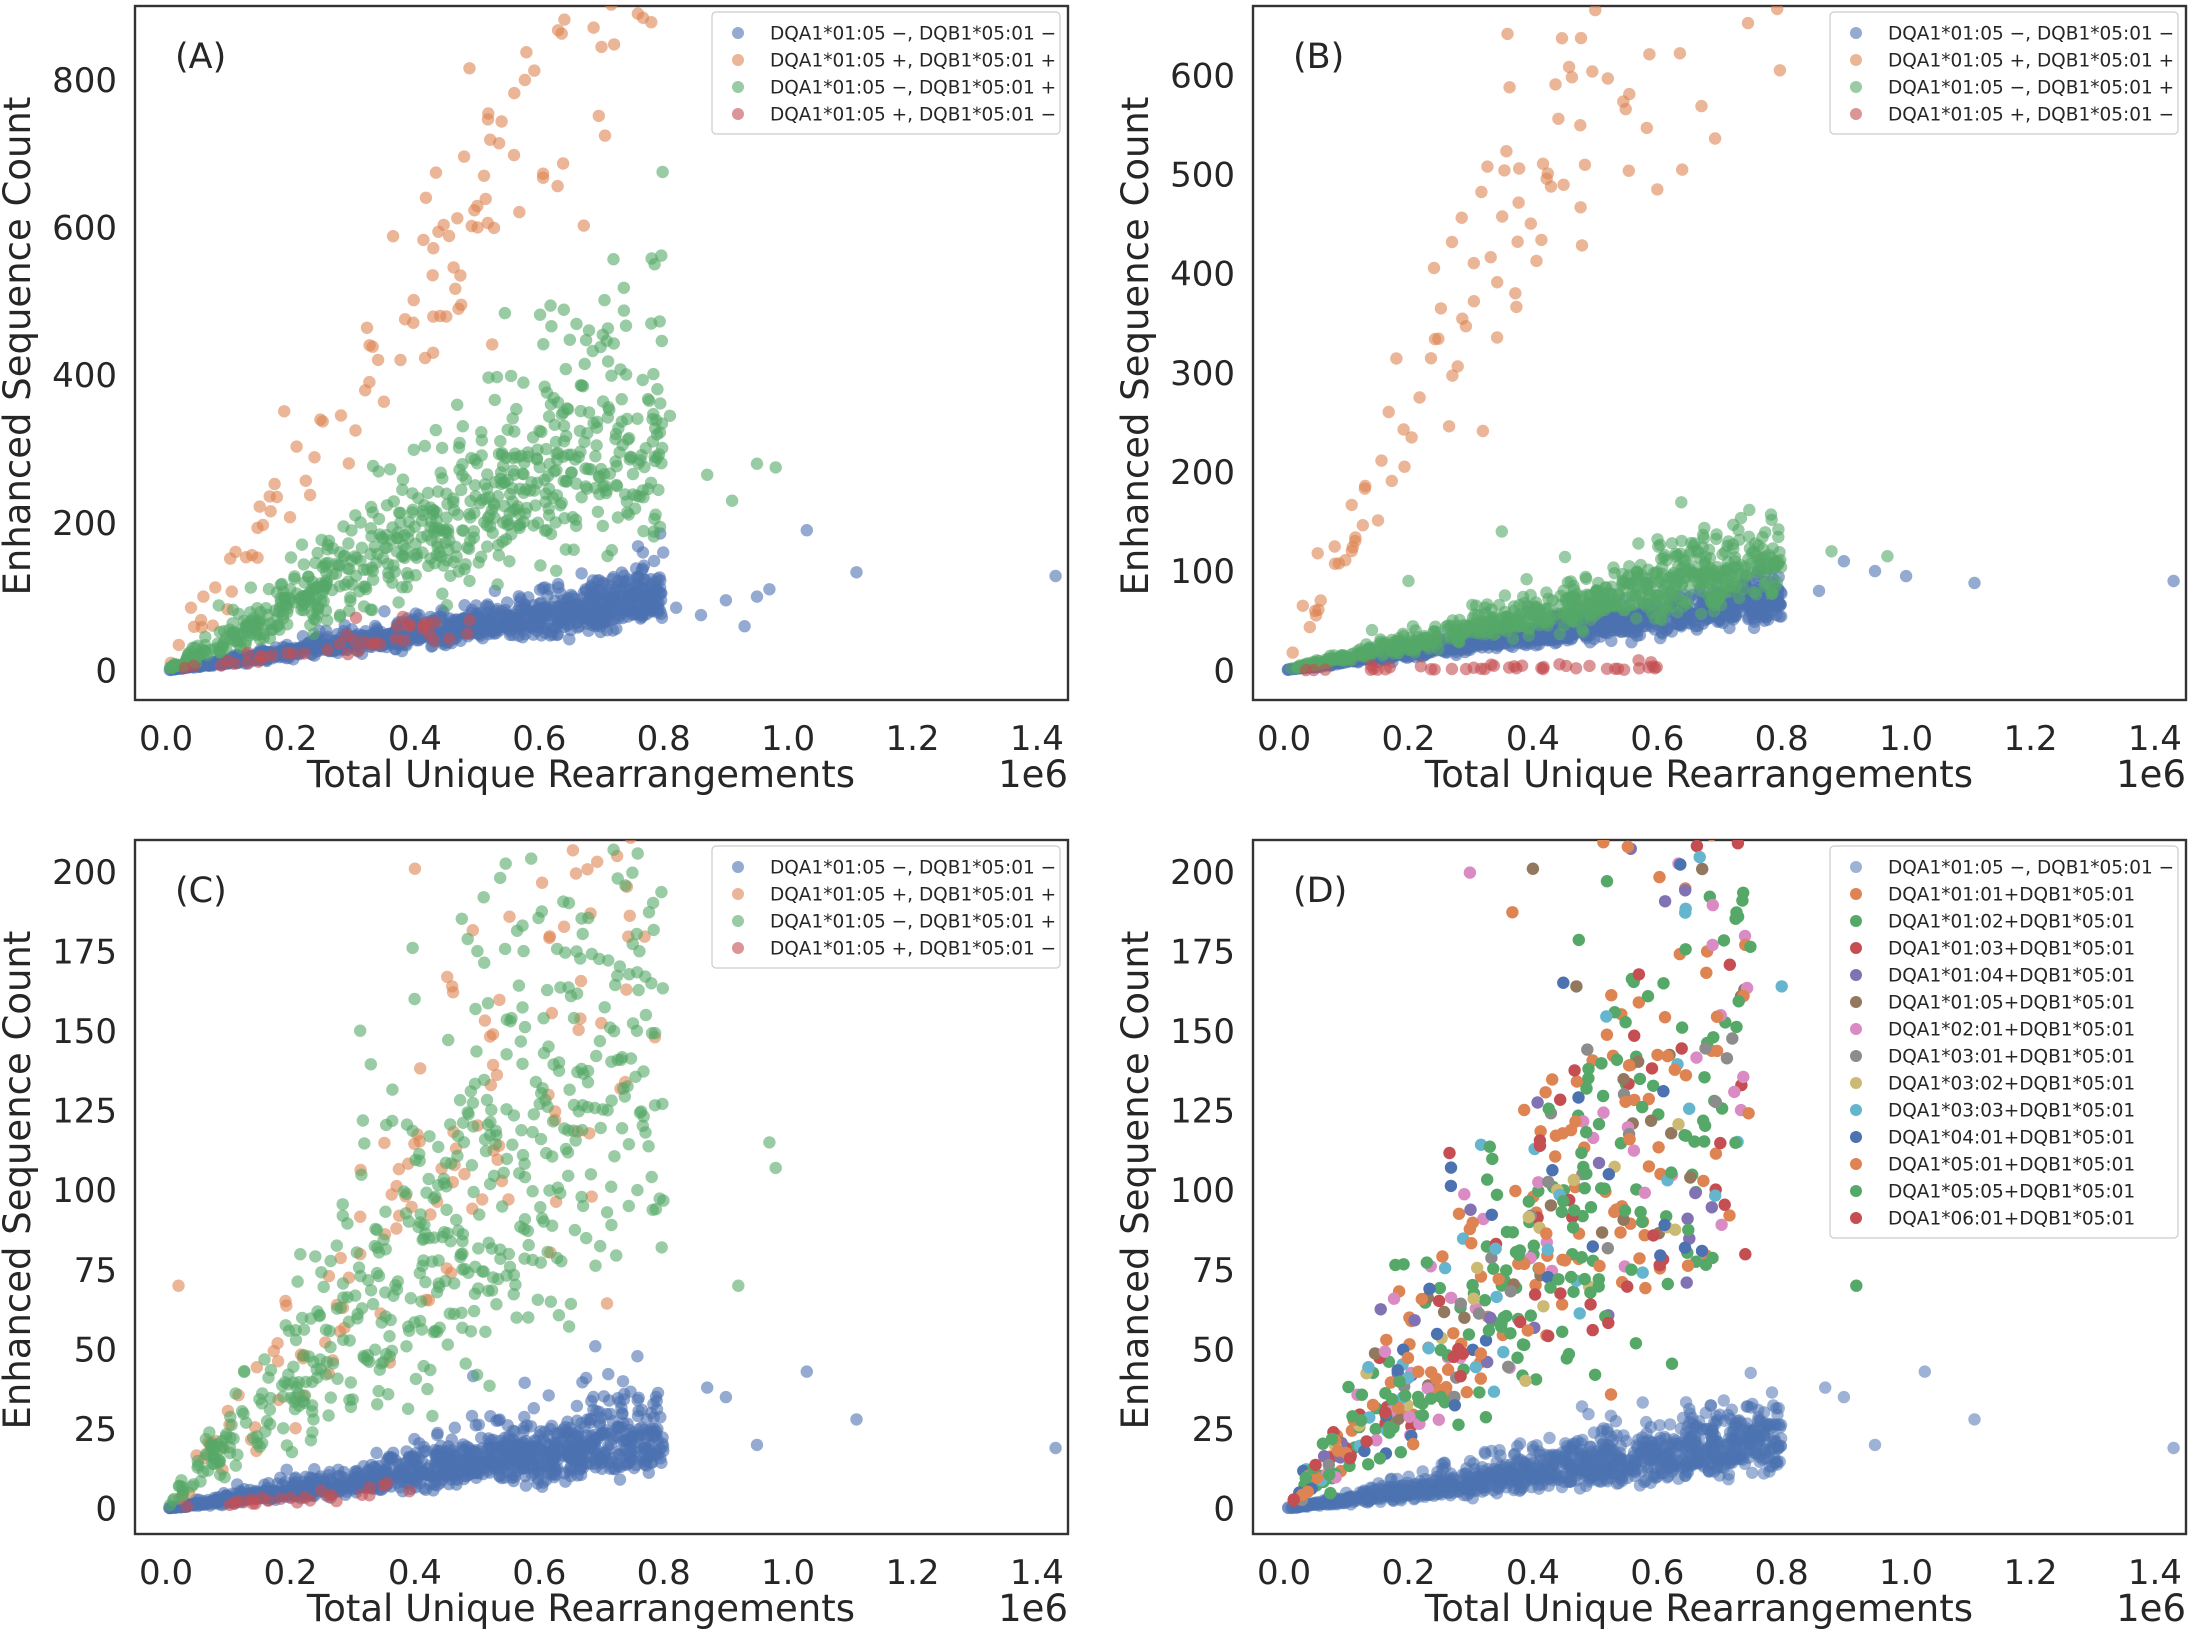 The height and width of the screenshot is (1634, 2188). What do you see at coordinates (2031, 34) in the screenshot?
I see `legend-entry: DQA1*01:05 −, DQB1*05:01 −` at bounding box center [2031, 34].